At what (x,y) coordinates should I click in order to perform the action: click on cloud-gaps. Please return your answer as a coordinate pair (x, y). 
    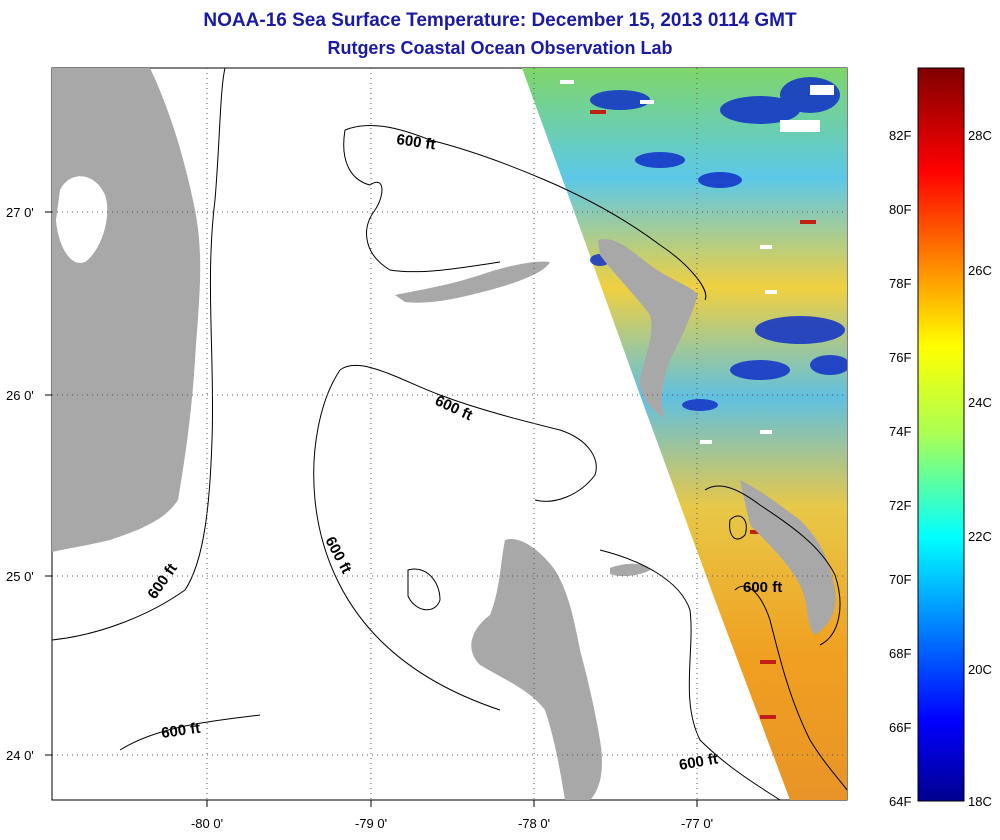
    Looking at the image, I should click on (697, 262).